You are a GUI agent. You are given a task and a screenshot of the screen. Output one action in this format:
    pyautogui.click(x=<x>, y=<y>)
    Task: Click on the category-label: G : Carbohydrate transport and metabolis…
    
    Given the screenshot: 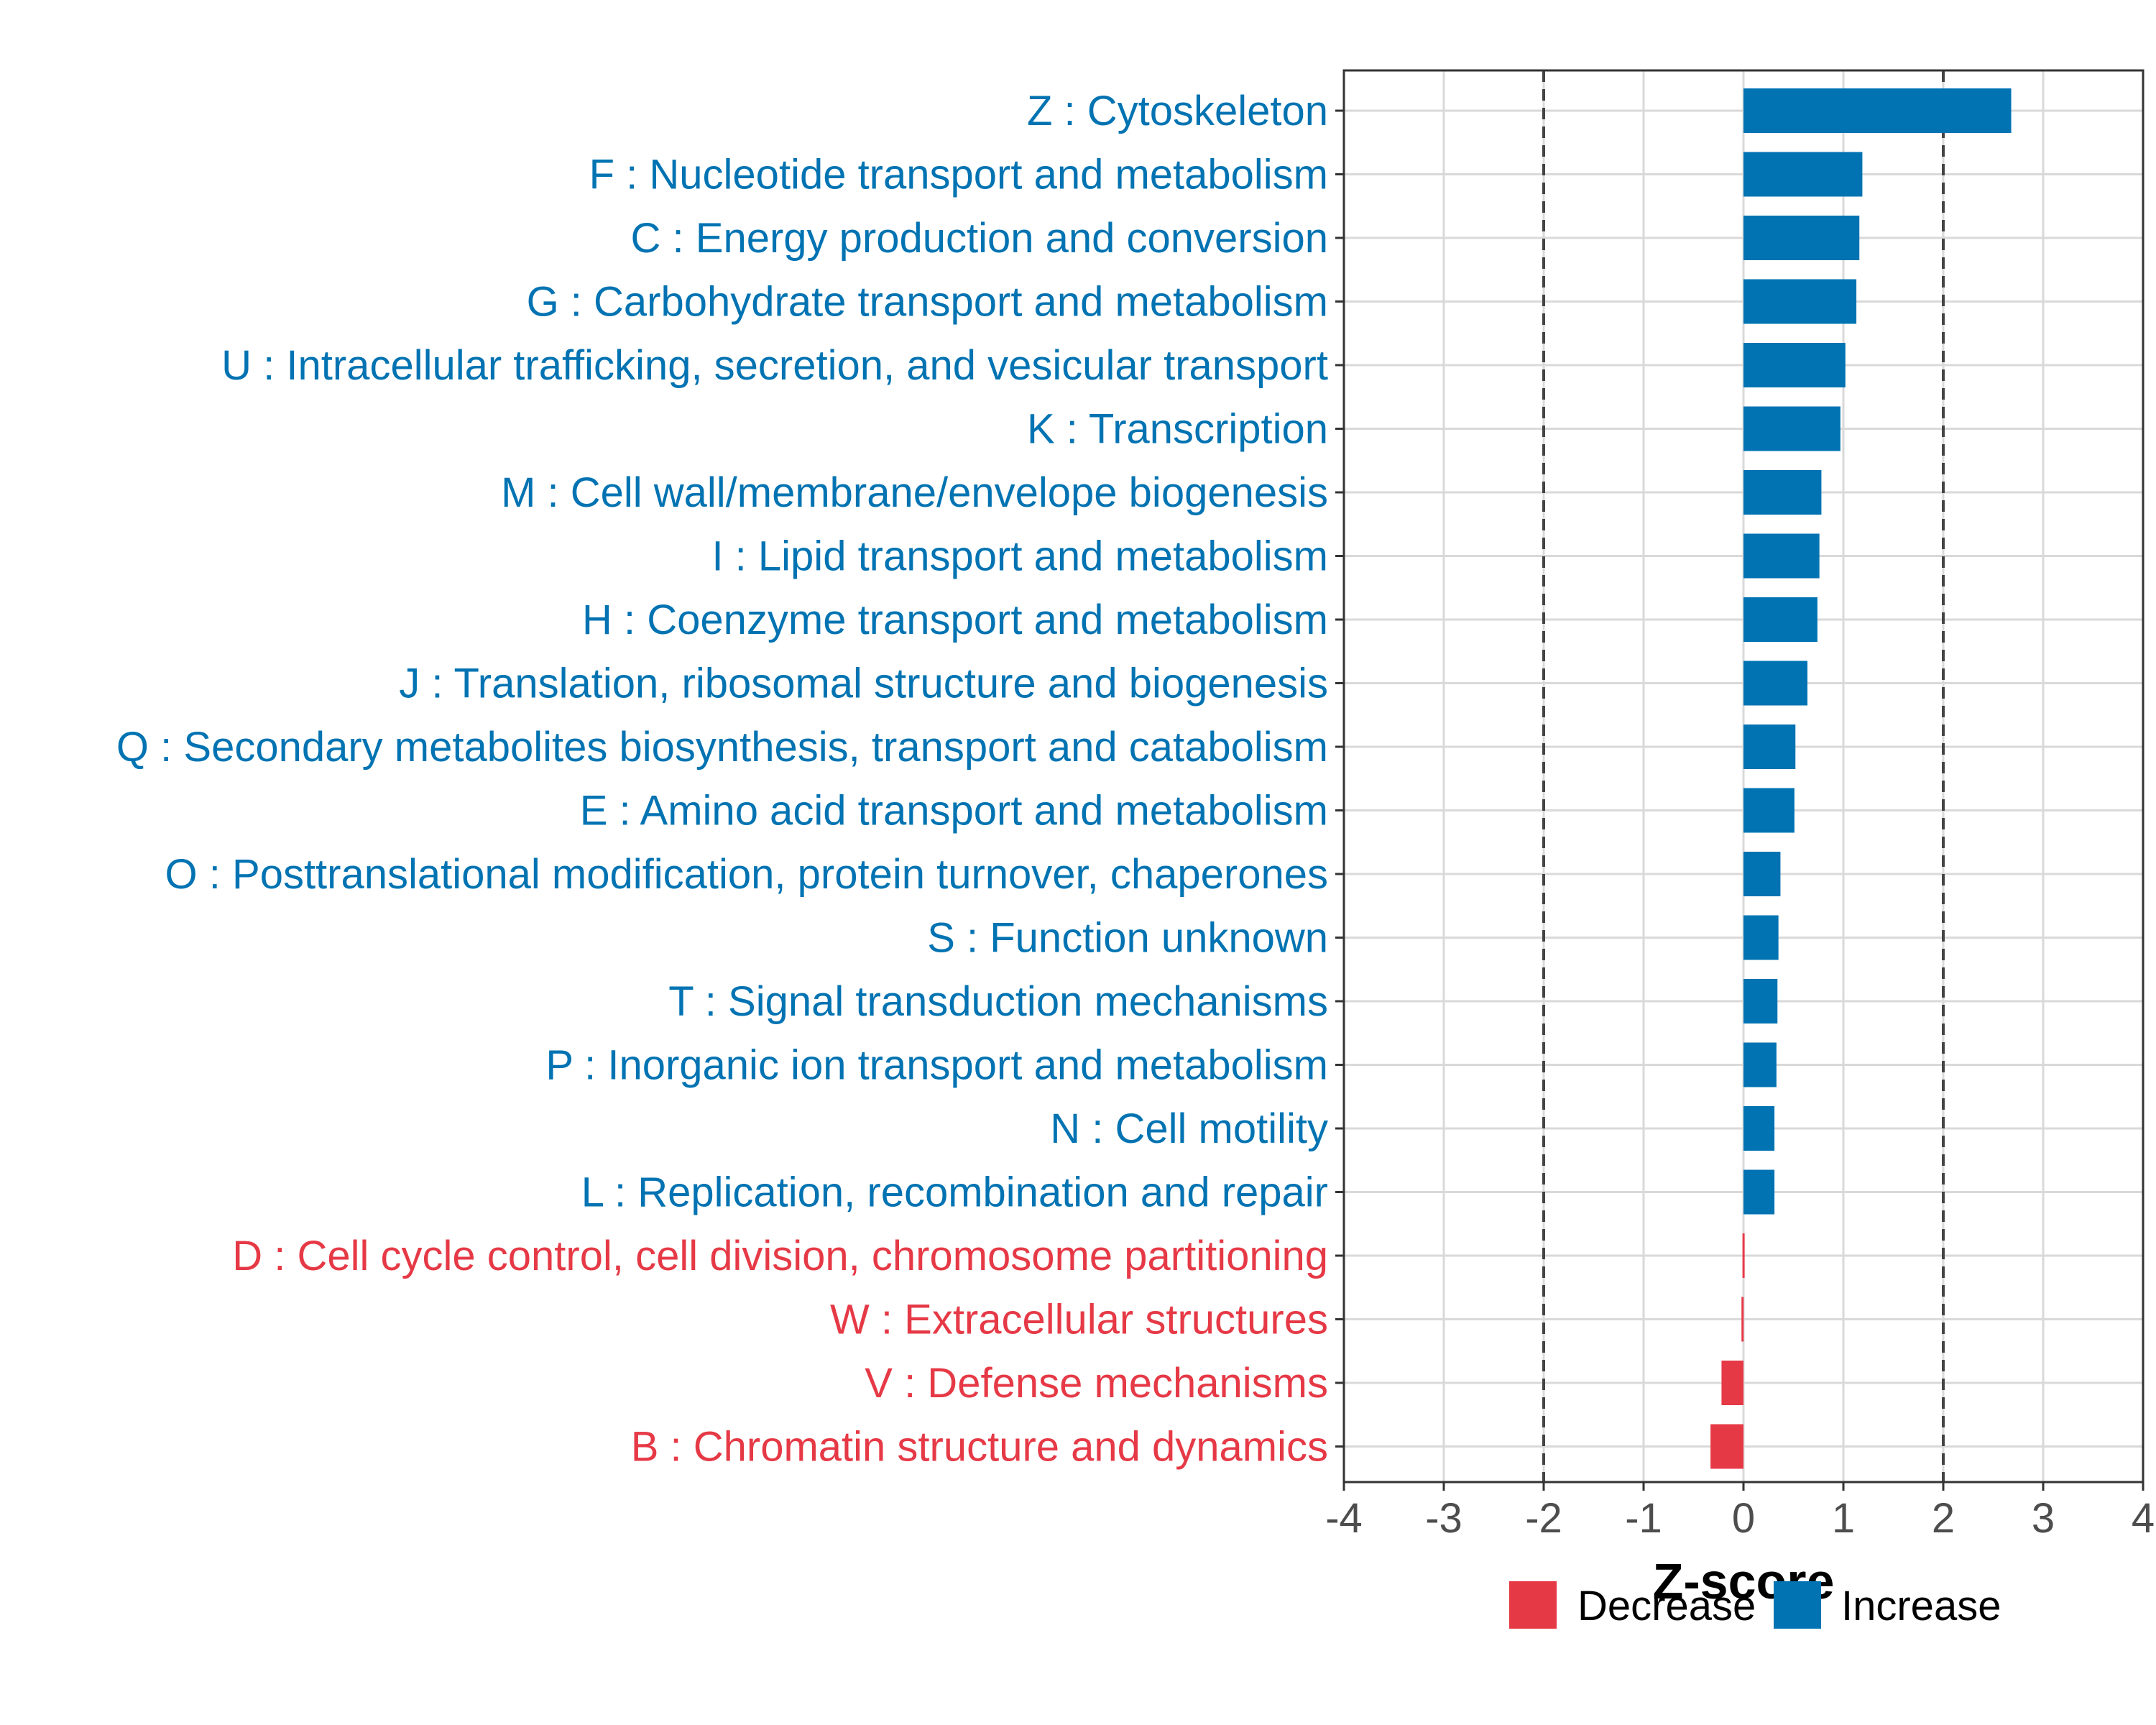 What is the action you would take?
    pyautogui.click(x=927, y=302)
    